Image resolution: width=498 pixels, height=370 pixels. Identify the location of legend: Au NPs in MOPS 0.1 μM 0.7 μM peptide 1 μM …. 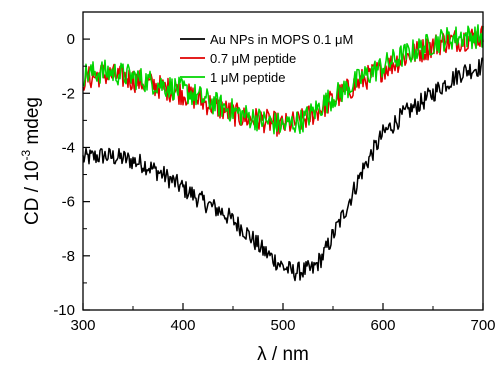
(266, 58).